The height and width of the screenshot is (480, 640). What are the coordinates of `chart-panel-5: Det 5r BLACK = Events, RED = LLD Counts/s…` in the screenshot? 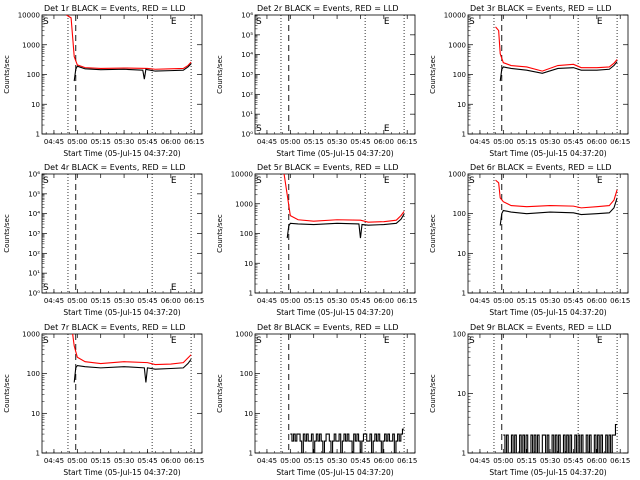 It's located at (316, 240).